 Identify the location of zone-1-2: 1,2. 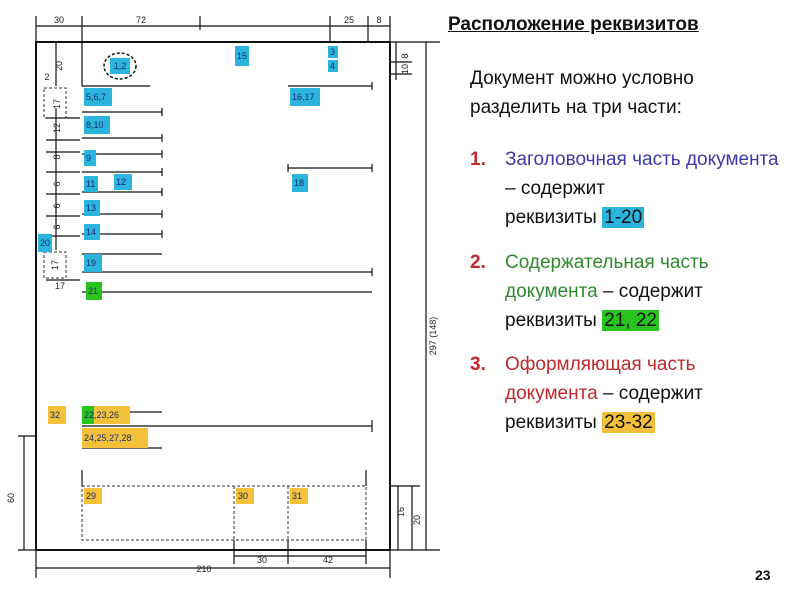
(120, 66).